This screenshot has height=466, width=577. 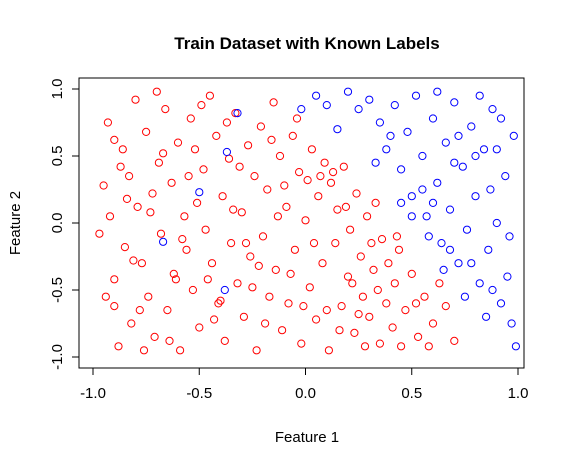 What do you see at coordinates (15, 223) in the screenshot?
I see `y-axis-label: Feature 2` at bounding box center [15, 223].